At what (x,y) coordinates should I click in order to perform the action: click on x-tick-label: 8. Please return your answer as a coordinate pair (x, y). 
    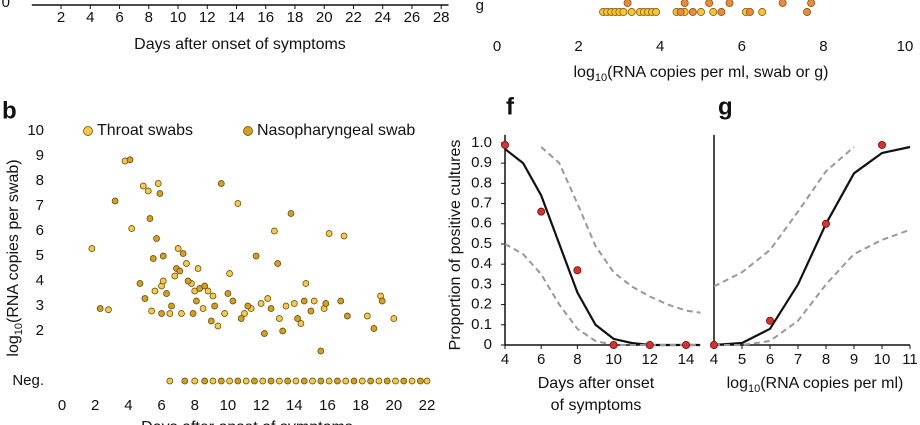
    Looking at the image, I should click on (577, 359).